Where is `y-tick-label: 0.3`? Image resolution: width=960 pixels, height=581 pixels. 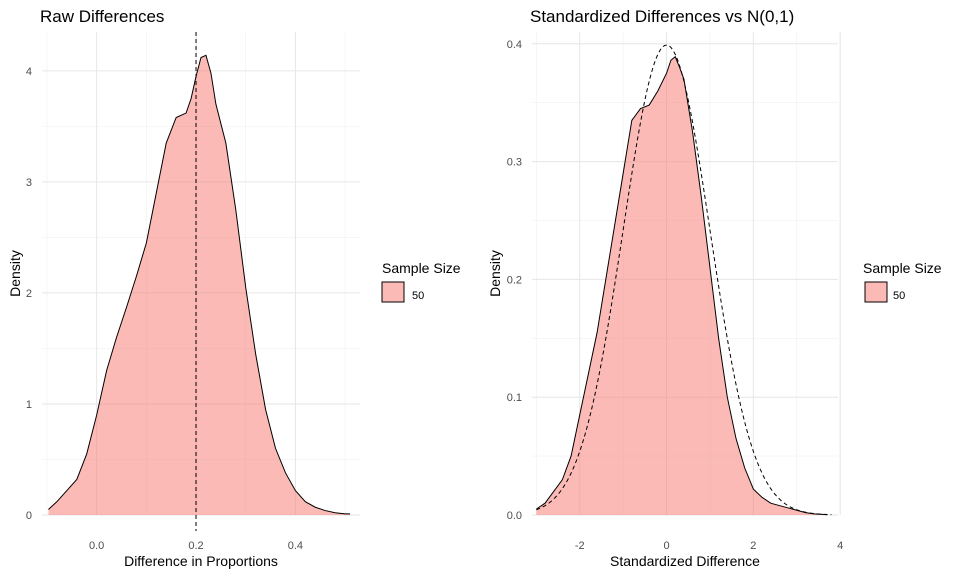 y-tick-label: 0.3 is located at coordinates (514, 163).